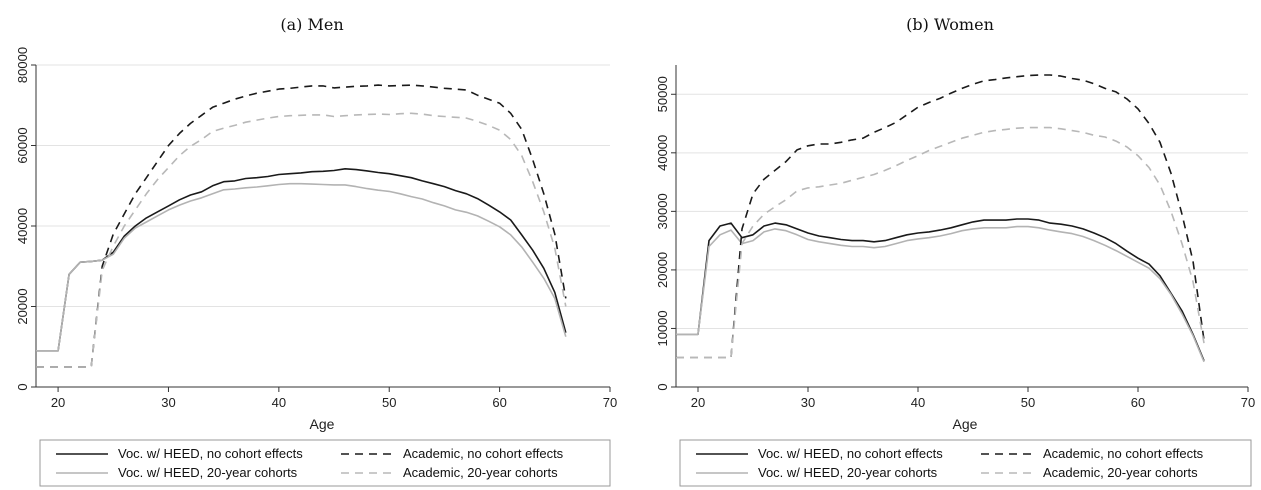  I want to click on y-tick-label: 80000, so click(22, 65).